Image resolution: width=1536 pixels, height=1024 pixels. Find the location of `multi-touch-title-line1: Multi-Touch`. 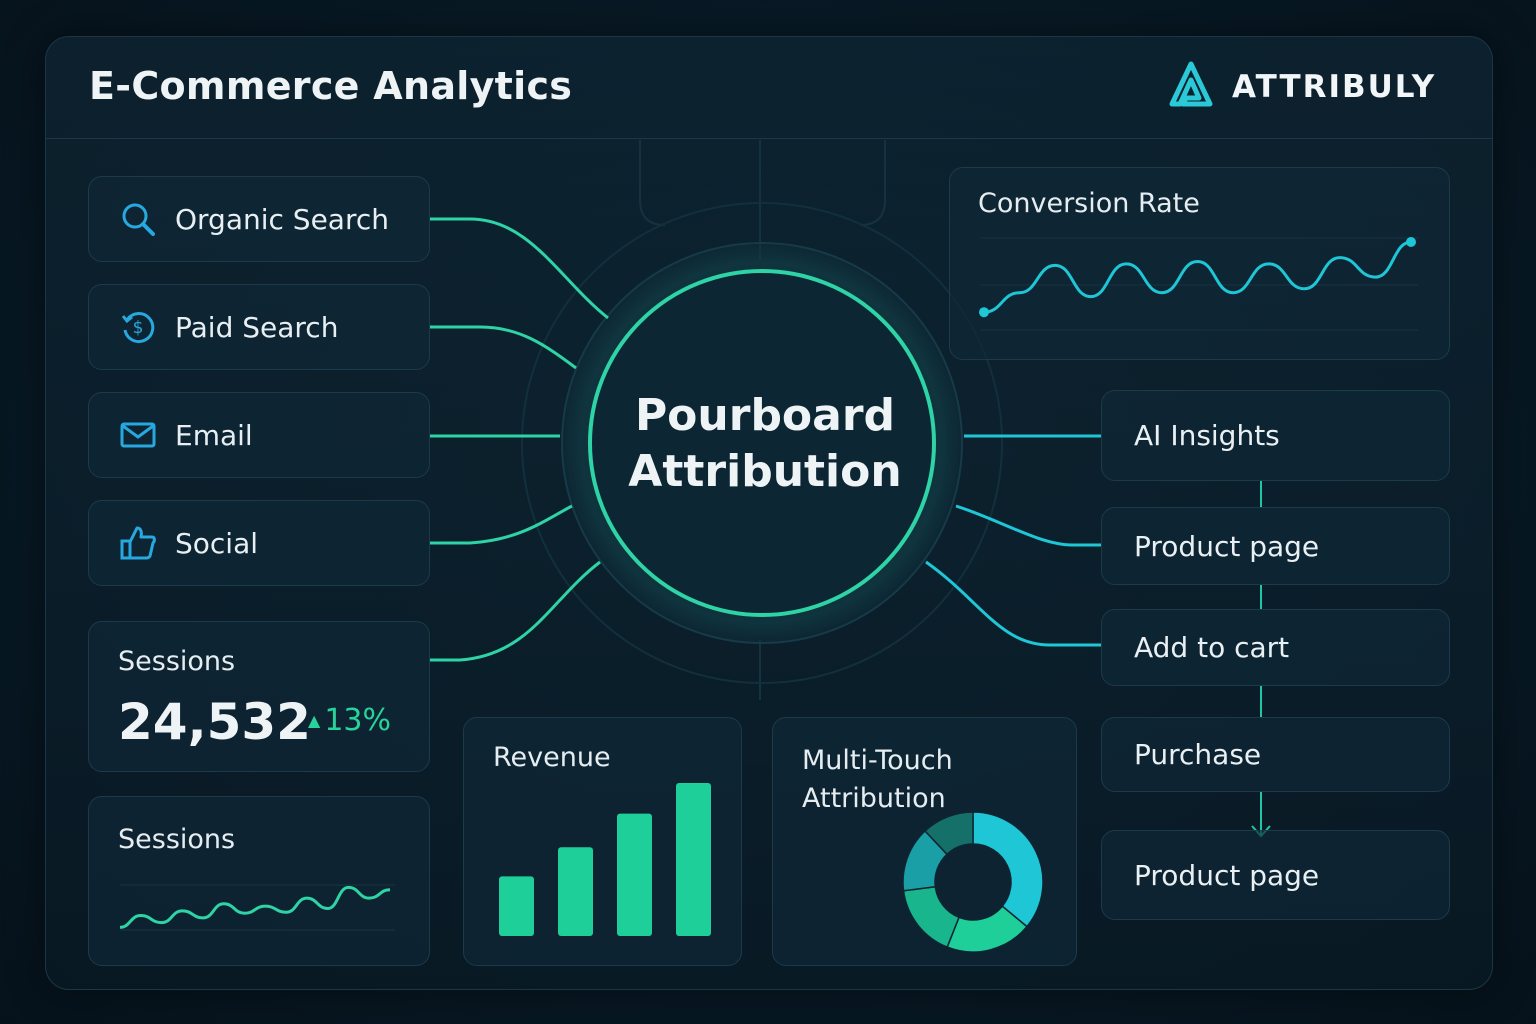

multi-touch-title-line1: Multi-Touch is located at coordinates (877, 760).